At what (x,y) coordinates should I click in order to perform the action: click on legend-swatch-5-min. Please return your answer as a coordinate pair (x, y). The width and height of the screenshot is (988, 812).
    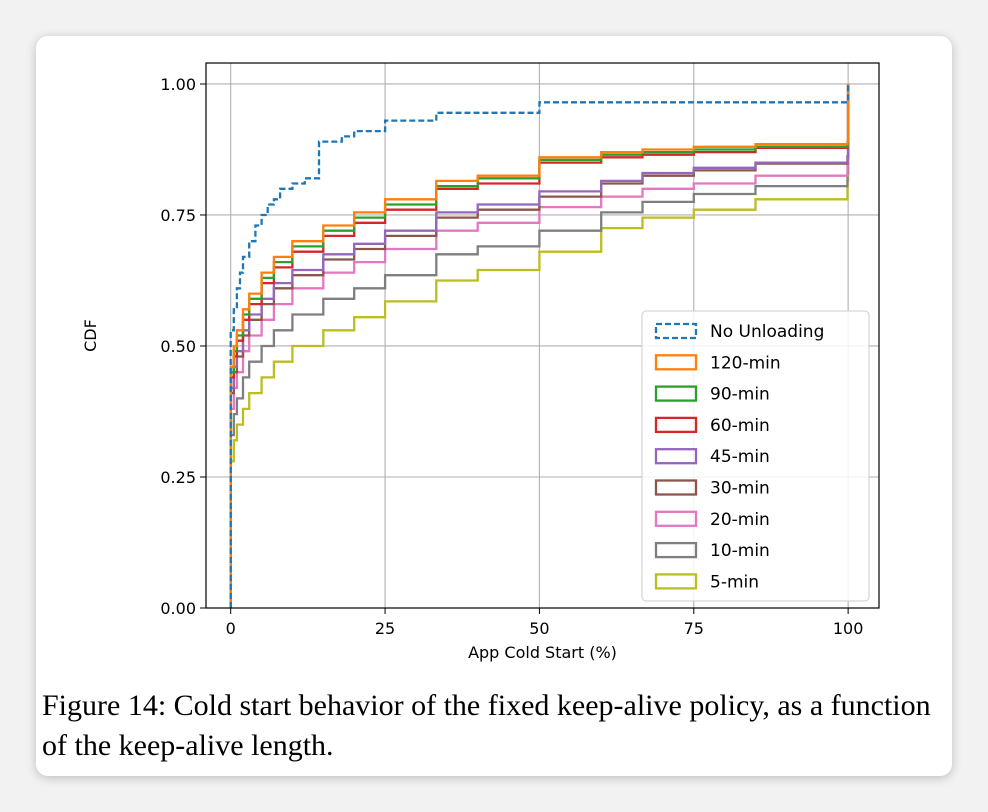
    Looking at the image, I should click on (676, 581).